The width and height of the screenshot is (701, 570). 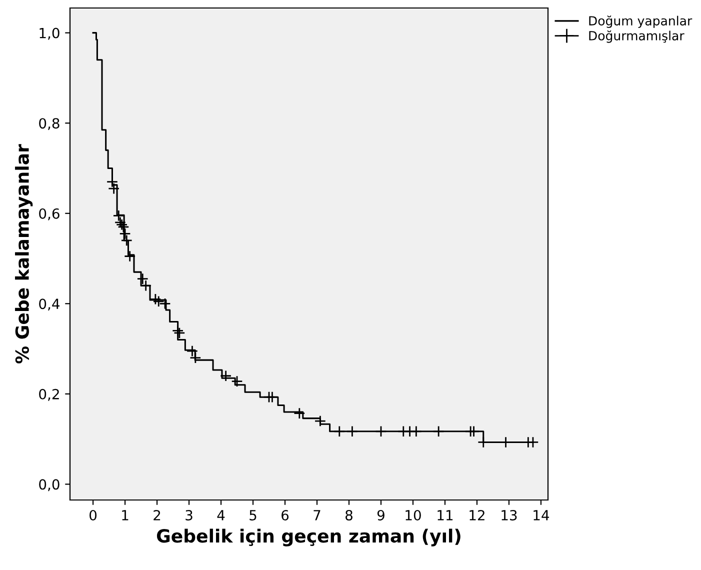 What do you see at coordinates (542, 515) in the screenshot?
I see `x-tick-label: 14` at bounding box center [542, 515].